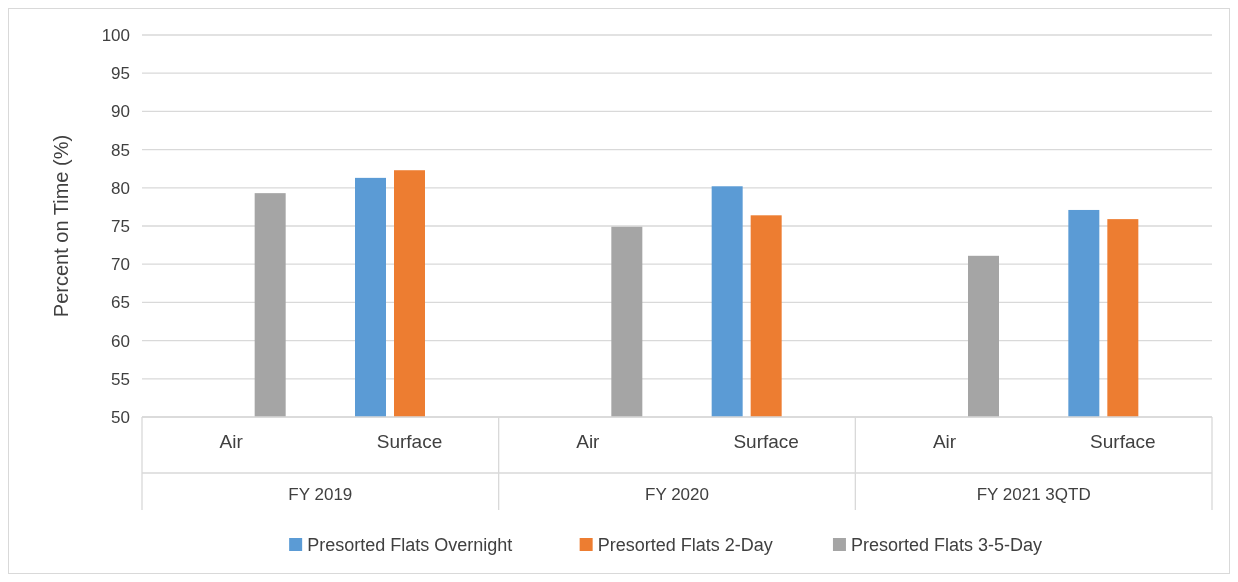 This screenshot has width=1238, height=582. Describe the element at coordinates (1033, 494) in the screenshot. I see `text: FY 2021 3QTD` at that location.